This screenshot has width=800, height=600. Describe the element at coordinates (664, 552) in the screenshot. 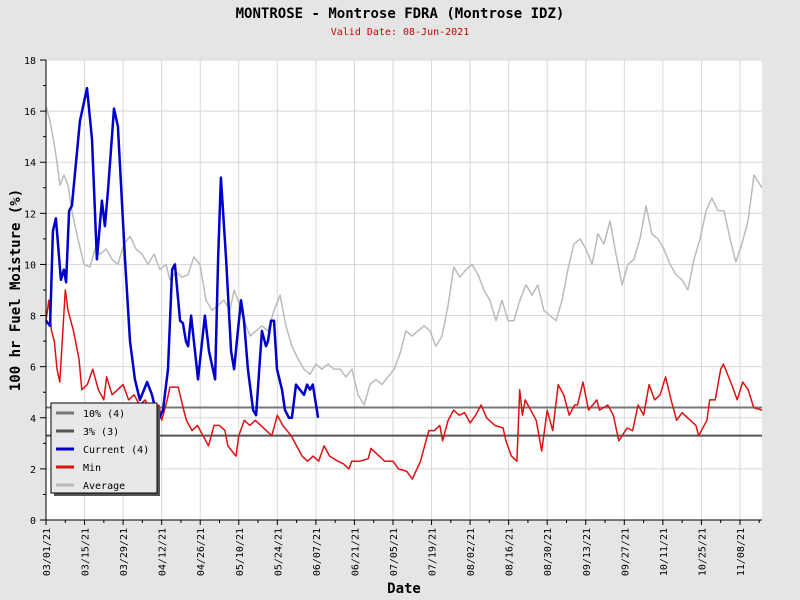

I see `x-tick-label: 10/11/21` at that location.